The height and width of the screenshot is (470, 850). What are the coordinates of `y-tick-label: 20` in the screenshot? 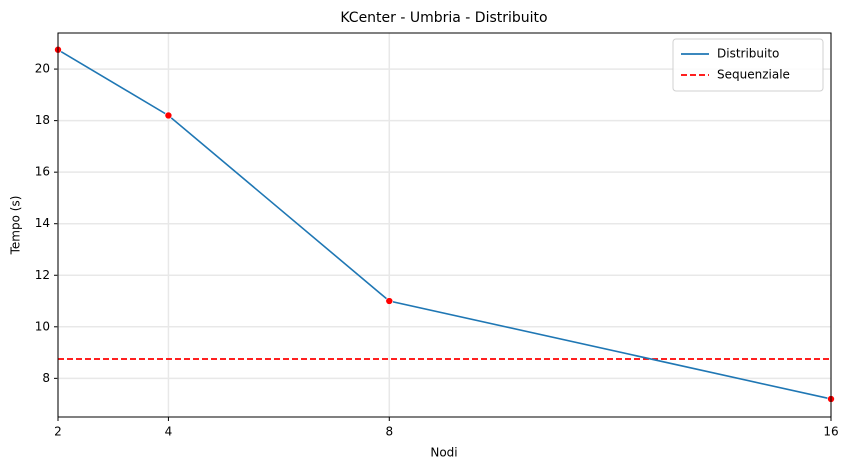 It's located at (42, 69).